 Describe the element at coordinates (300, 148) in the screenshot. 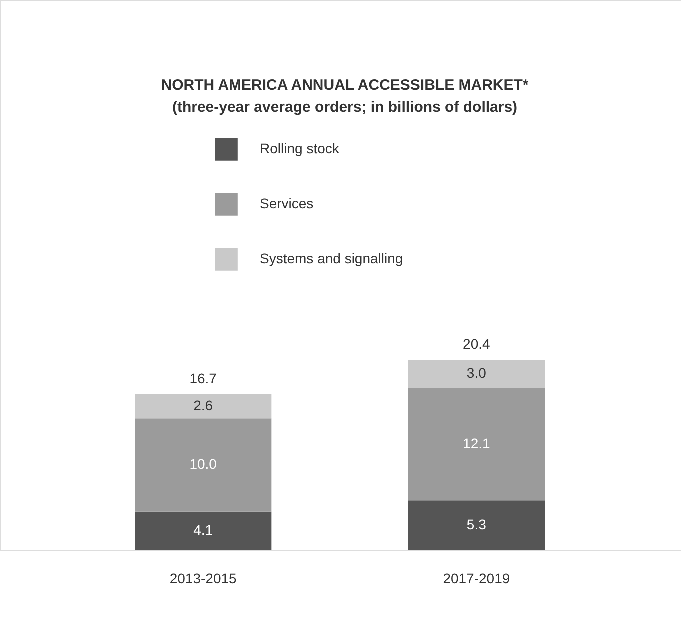

I see `legend-label: Rolling stock` at that location.